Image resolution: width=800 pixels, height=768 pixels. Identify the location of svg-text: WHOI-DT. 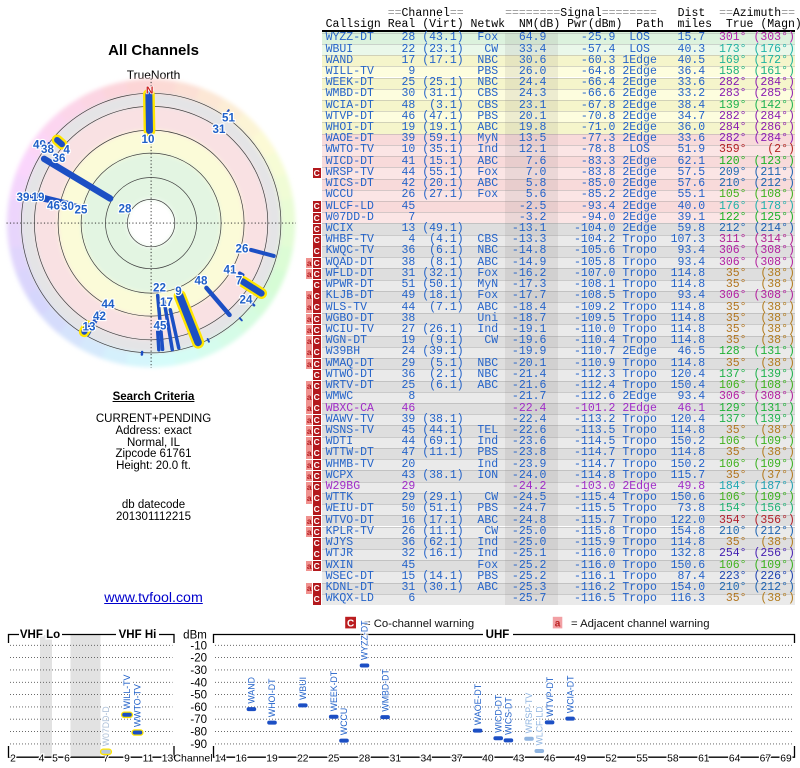
(272, 697).